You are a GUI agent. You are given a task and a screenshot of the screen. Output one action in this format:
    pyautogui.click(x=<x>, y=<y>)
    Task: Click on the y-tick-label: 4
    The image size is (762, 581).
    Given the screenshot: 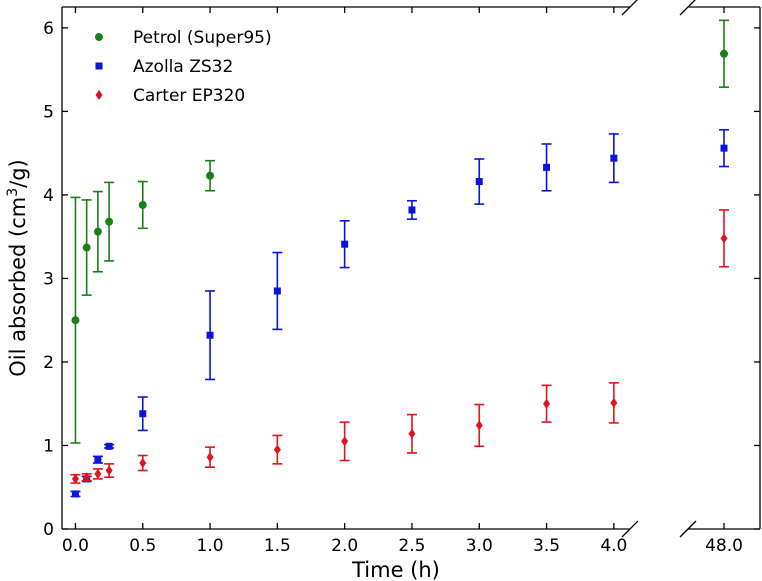 What is the action you would take?
    pyautogui.click(x=48, y=196)
    